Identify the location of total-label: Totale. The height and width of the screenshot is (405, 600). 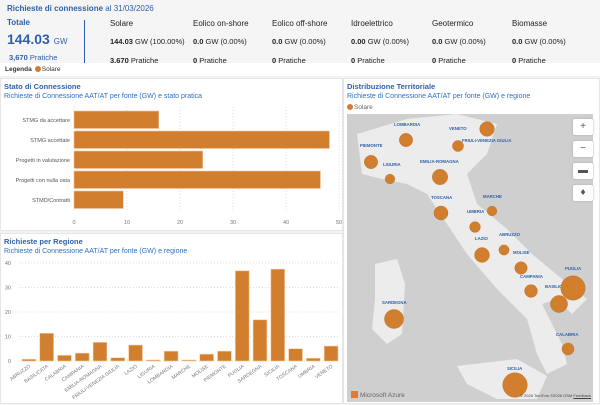
(18, 22).